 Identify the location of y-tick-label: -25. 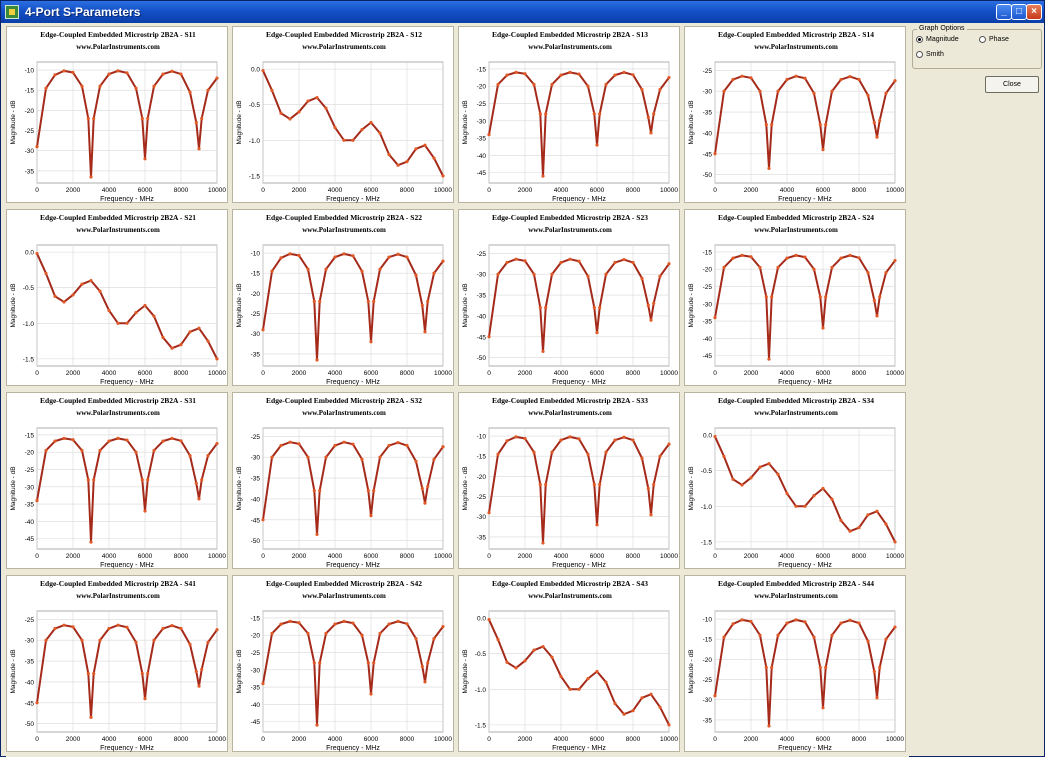
(708, 71).